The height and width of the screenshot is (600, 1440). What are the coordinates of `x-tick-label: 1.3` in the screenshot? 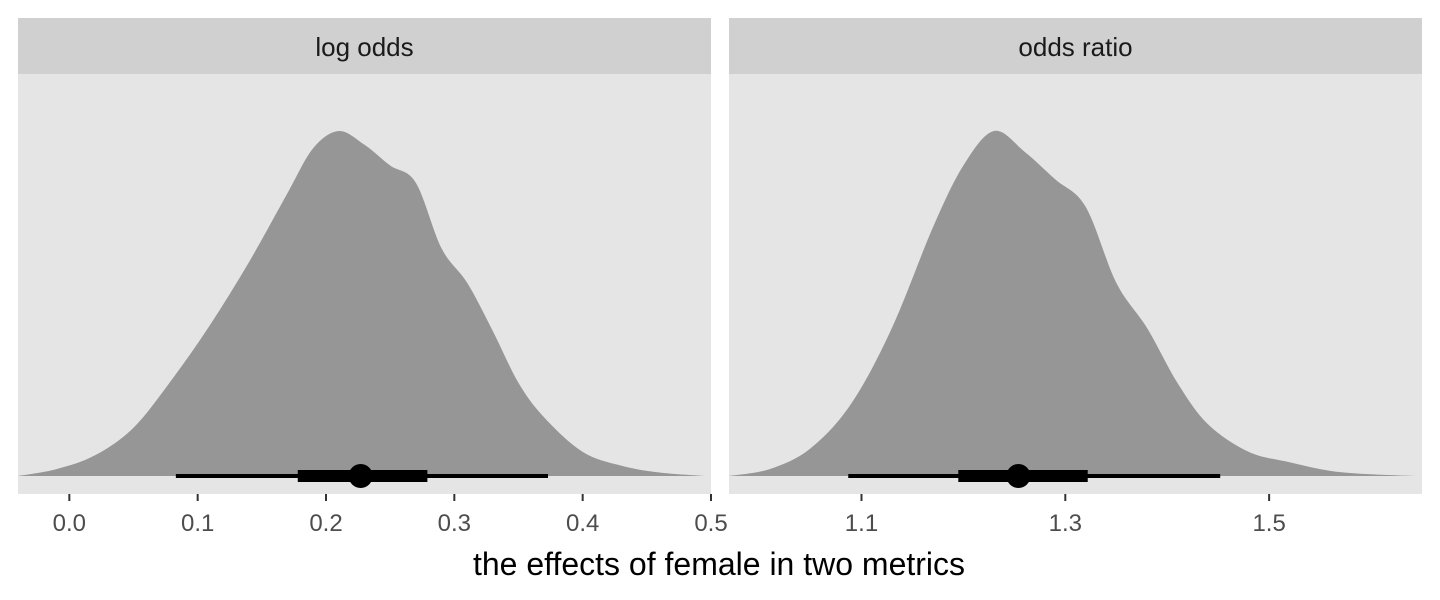 It's located at (1065, 523).